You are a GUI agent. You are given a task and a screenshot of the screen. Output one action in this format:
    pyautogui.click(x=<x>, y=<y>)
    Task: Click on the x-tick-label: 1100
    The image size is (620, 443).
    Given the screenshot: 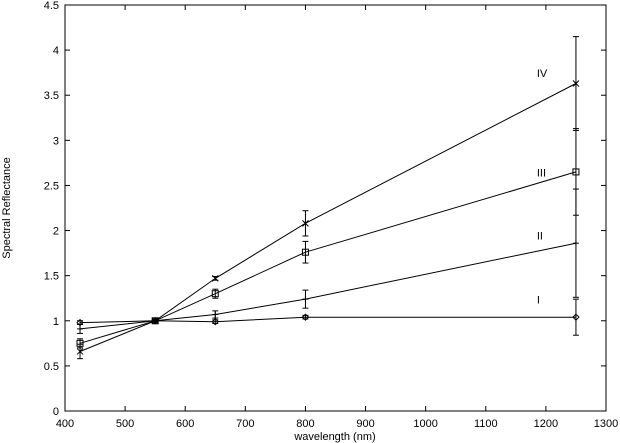 What is the action you would take?
    pyautogui.click(x=486, y=424)
    